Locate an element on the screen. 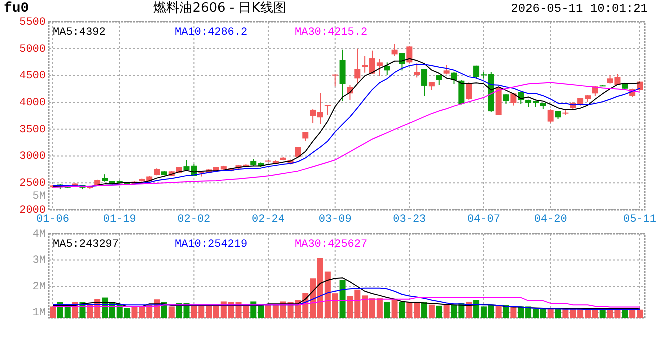 This screenshot has width=660, height=360. x-tick-label: 04-20 is located at coordinates (551, 220).